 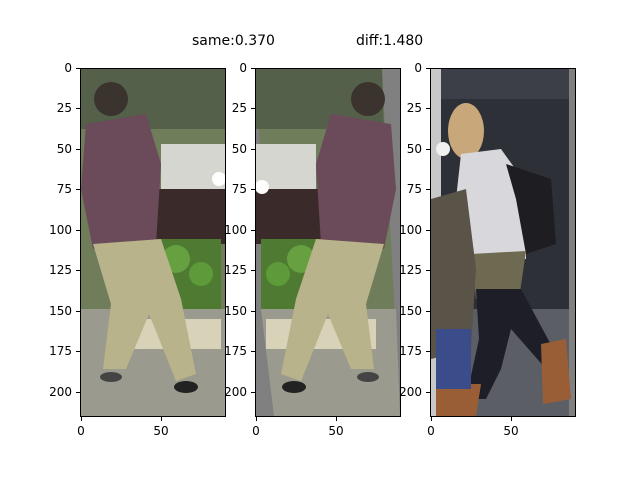 I want to click on same-ytick-200: 200, so click(x=235, y=392).